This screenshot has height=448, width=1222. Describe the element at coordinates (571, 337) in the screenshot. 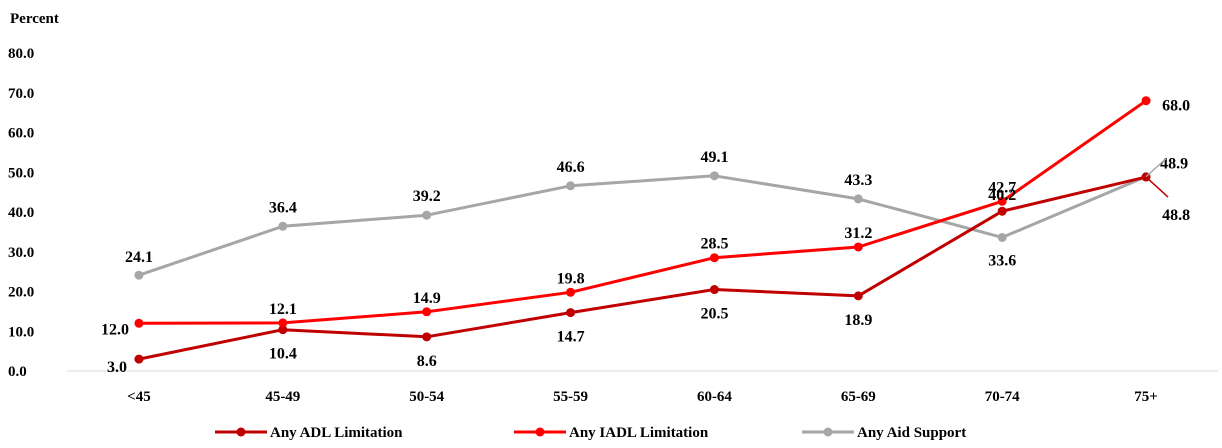

I see `data-label: 14.7` at that location.